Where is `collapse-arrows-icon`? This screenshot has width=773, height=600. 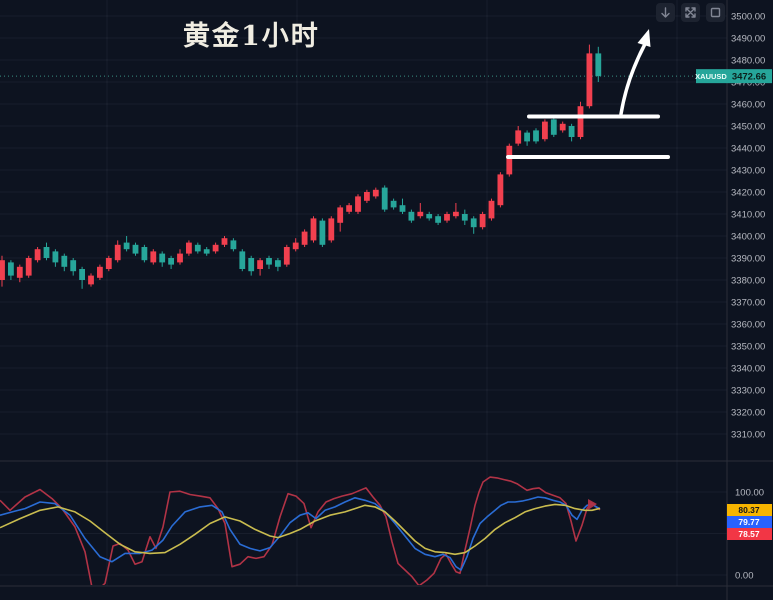
collapse-arrows-icon is located at coordinates (690, 12).